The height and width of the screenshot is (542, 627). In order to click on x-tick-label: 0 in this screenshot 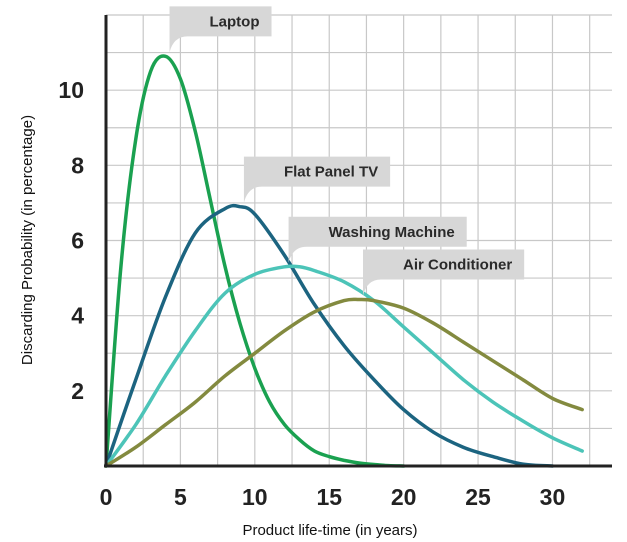, I will do `click(106, 497)`.